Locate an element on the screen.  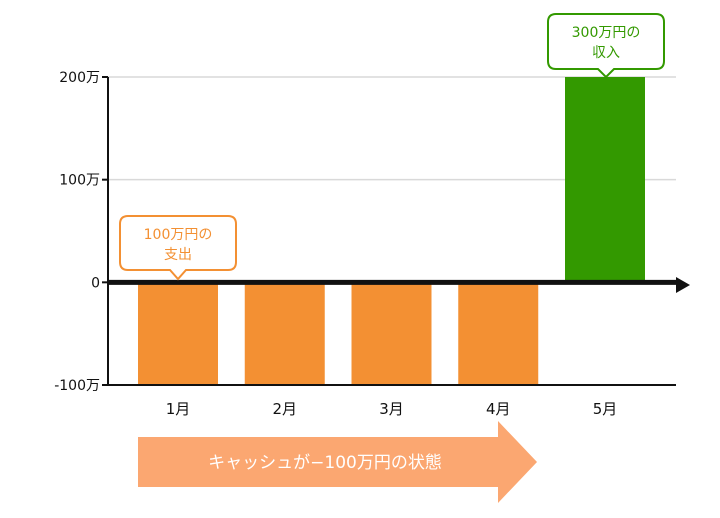
expense-callout-line2: 支出 is located at coordinates (178, 255).